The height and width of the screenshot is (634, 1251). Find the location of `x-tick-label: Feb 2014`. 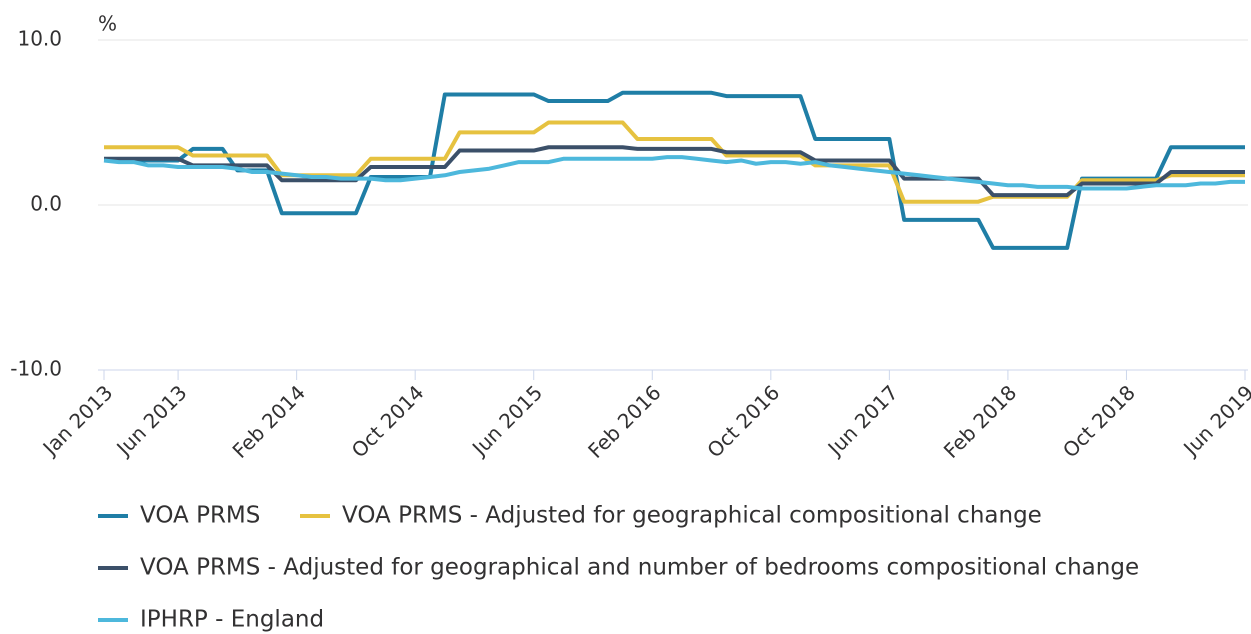

x-tick-label: Feb 2014 is located at coordinates (269, 421).